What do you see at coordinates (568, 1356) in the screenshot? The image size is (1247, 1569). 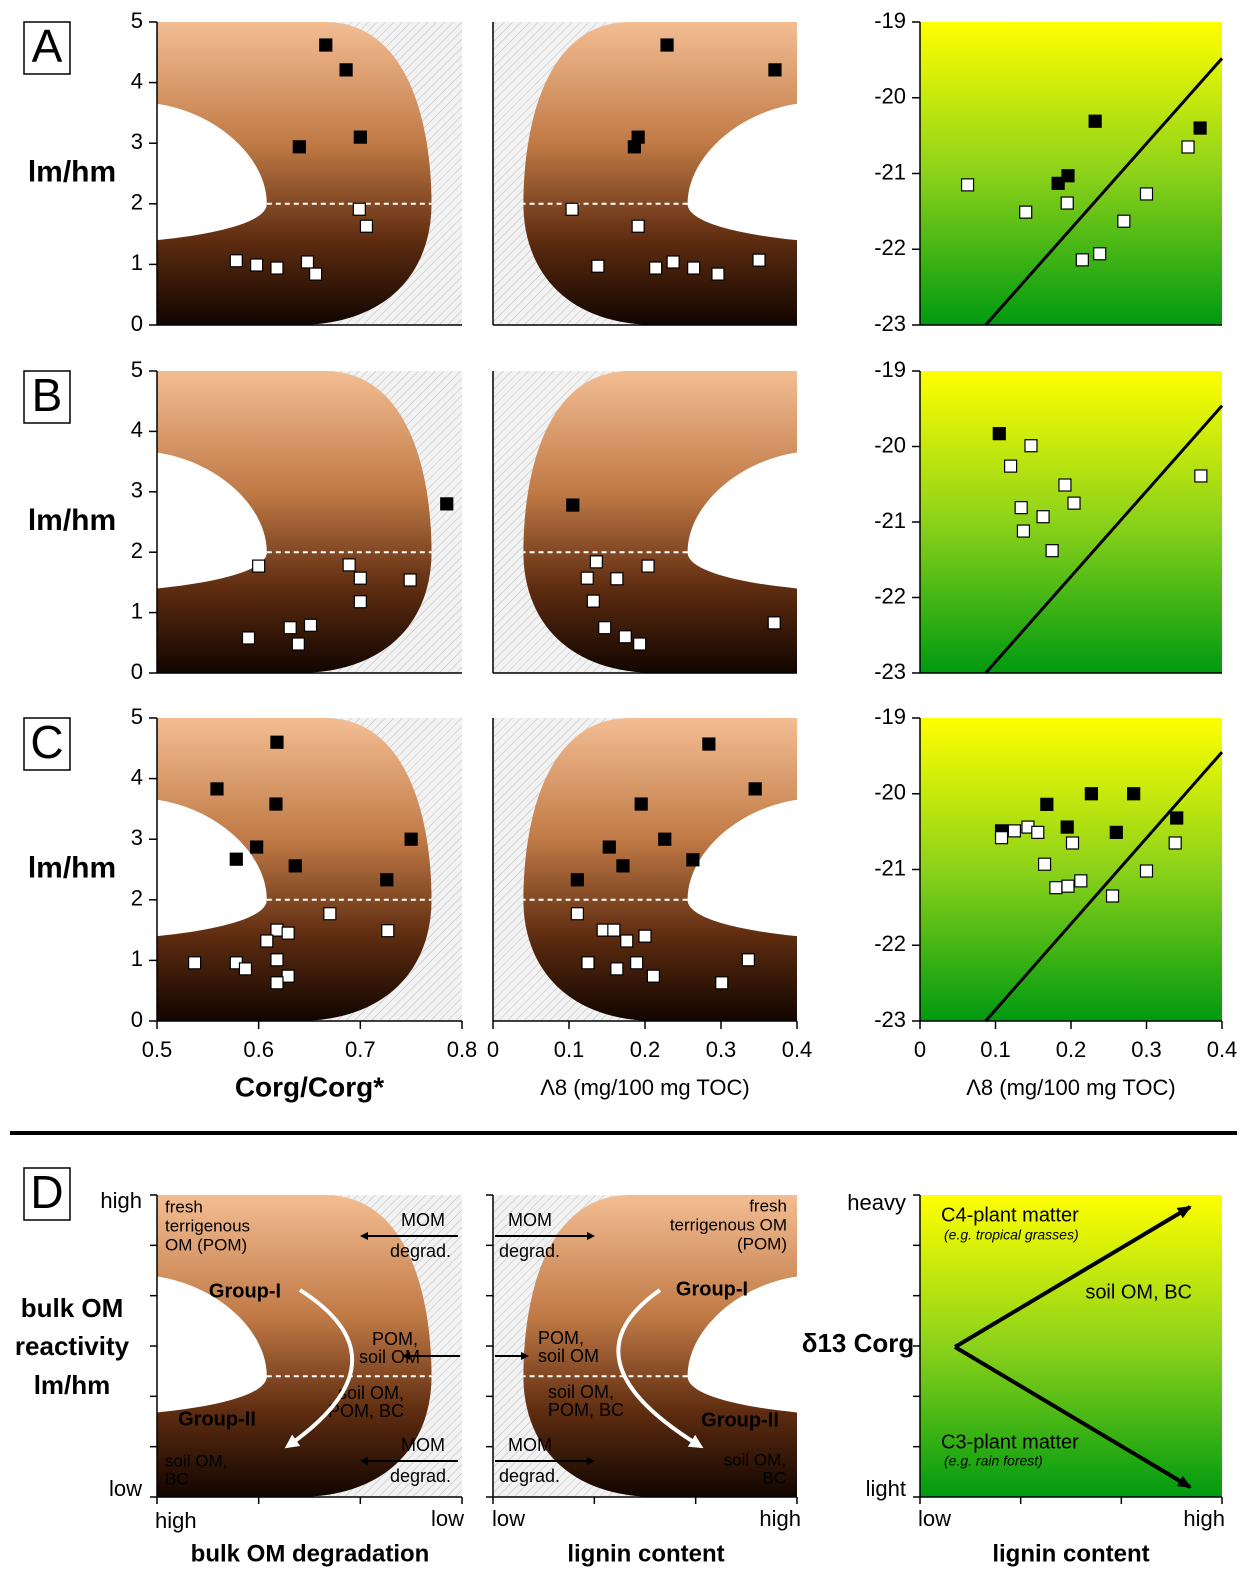 I see `schematic-text: soil OM` at bounding box center [568, 1356].